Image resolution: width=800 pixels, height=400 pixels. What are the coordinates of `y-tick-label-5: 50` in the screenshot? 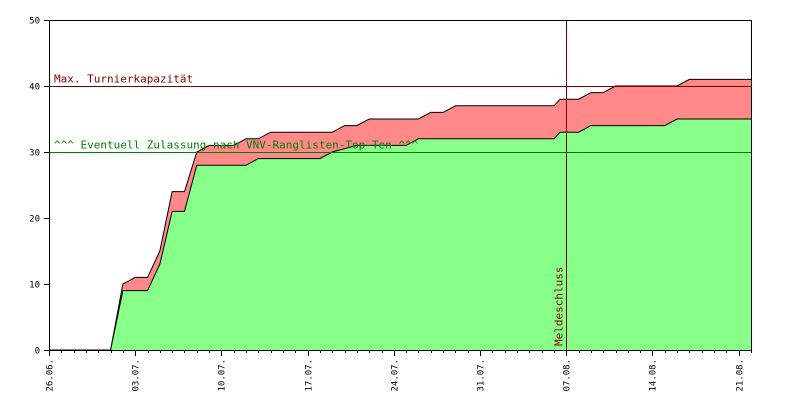 It's located at (34, 22).